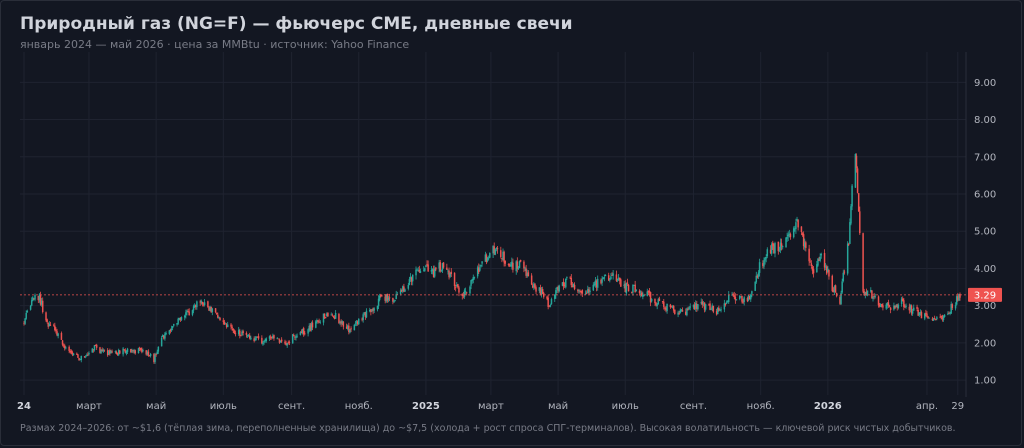 This screenshot has width=1024, height=448. What do you see at coordinates (156, 406) in the screenshot?
I see `x-tick-label: май` at bounding box center [156, 406].